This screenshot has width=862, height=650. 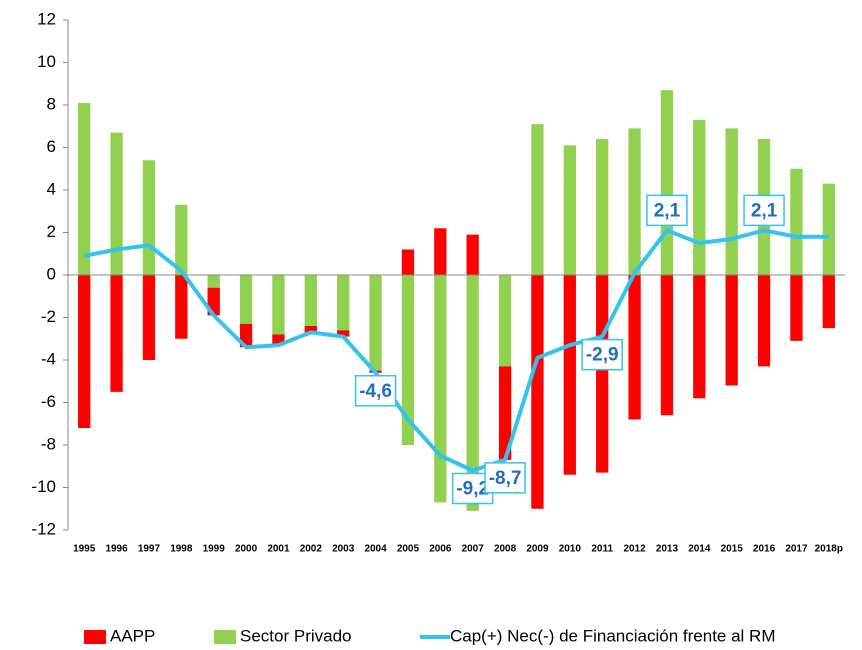 I want to click on y-tick-label: 0, so click(x=51, y=273).